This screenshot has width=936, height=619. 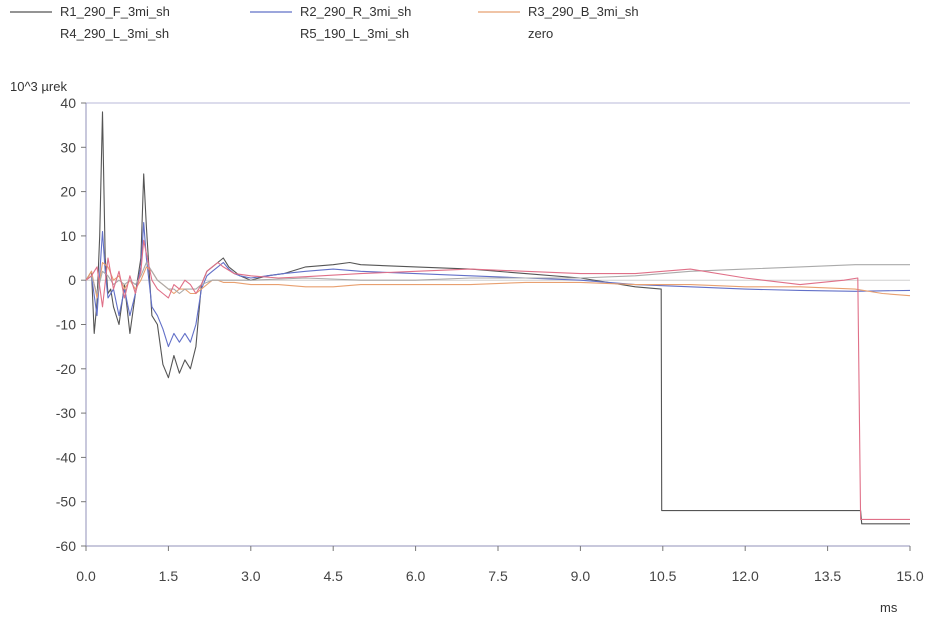 What do you see at coordinates (662, 576) in the screenshot?
I see `x-tick-label: 10.5` at bounding box center [662, 576].